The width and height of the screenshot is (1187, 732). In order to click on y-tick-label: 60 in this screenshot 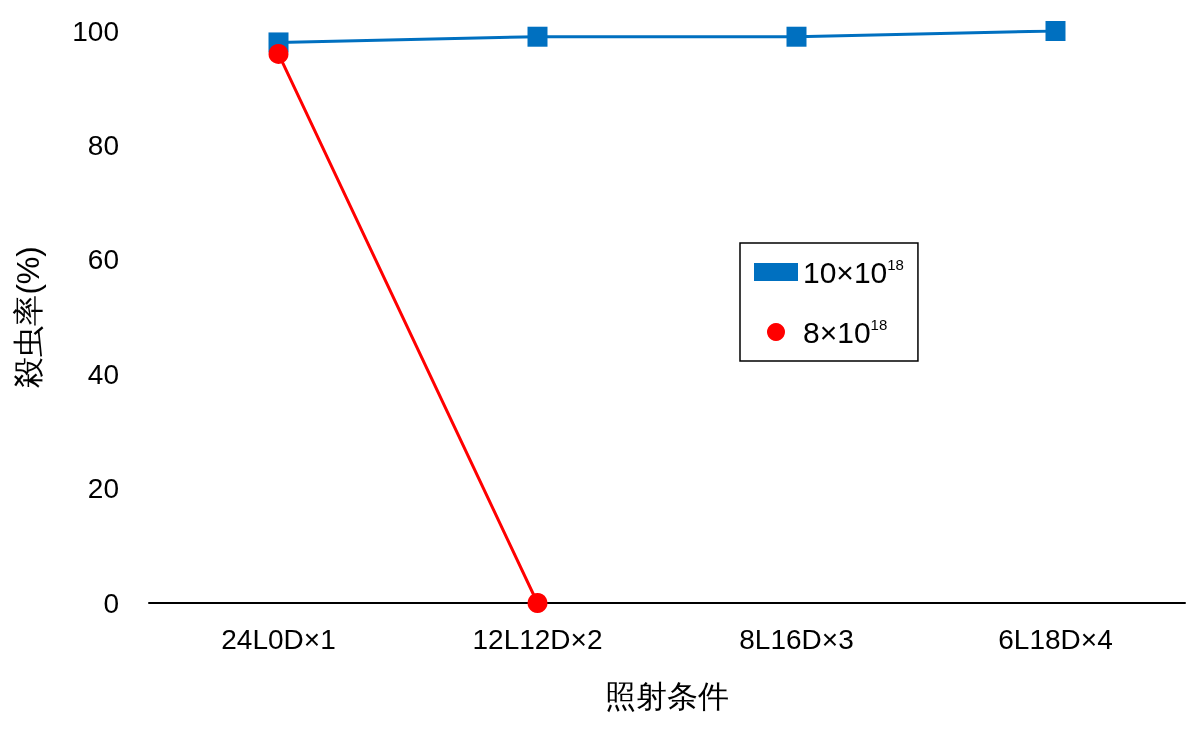, I will do `click(103, 260)`.